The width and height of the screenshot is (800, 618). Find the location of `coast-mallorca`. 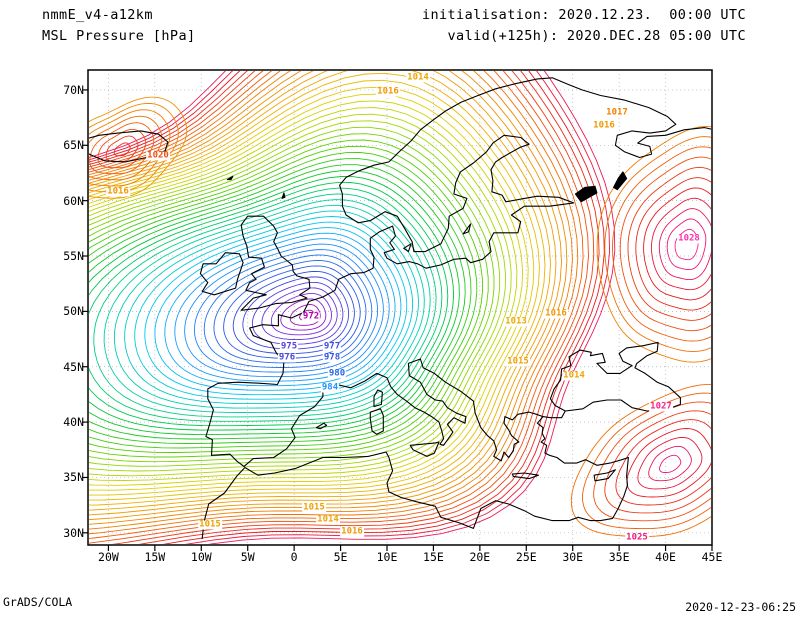

coast-mallorca is located at coordinates (321, 426).